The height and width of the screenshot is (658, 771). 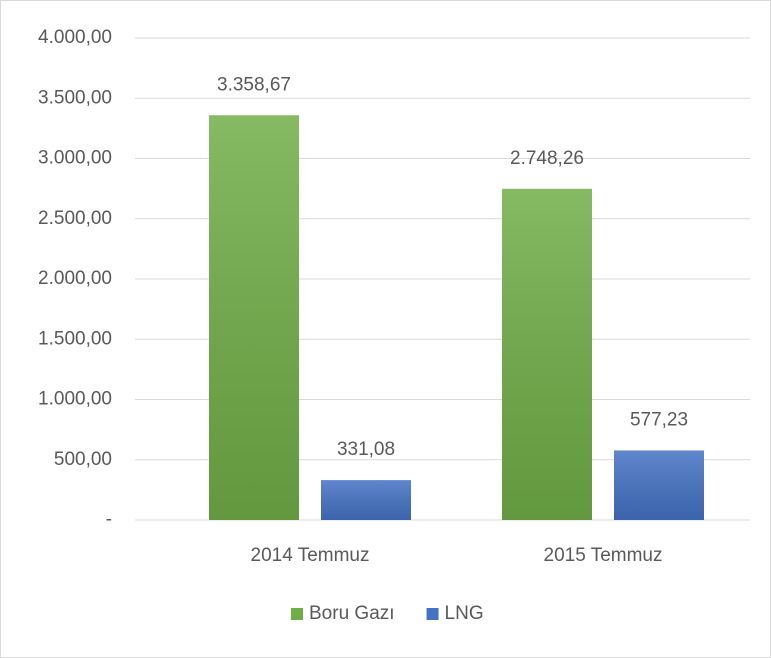 What do you see at coordinates (75, 338) in the screenshot?
I see `y-tick-label: 1.500,00` at bounding box center [75, 338].